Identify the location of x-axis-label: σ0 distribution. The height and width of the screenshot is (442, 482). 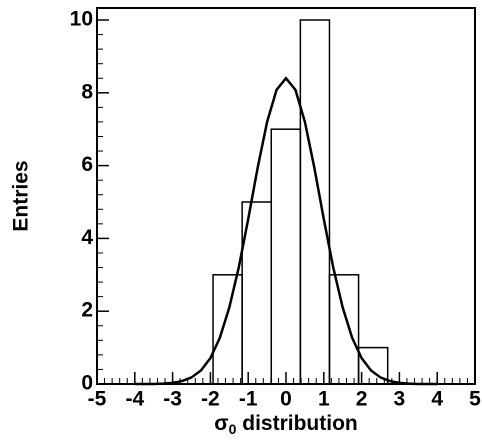
(286, 424).